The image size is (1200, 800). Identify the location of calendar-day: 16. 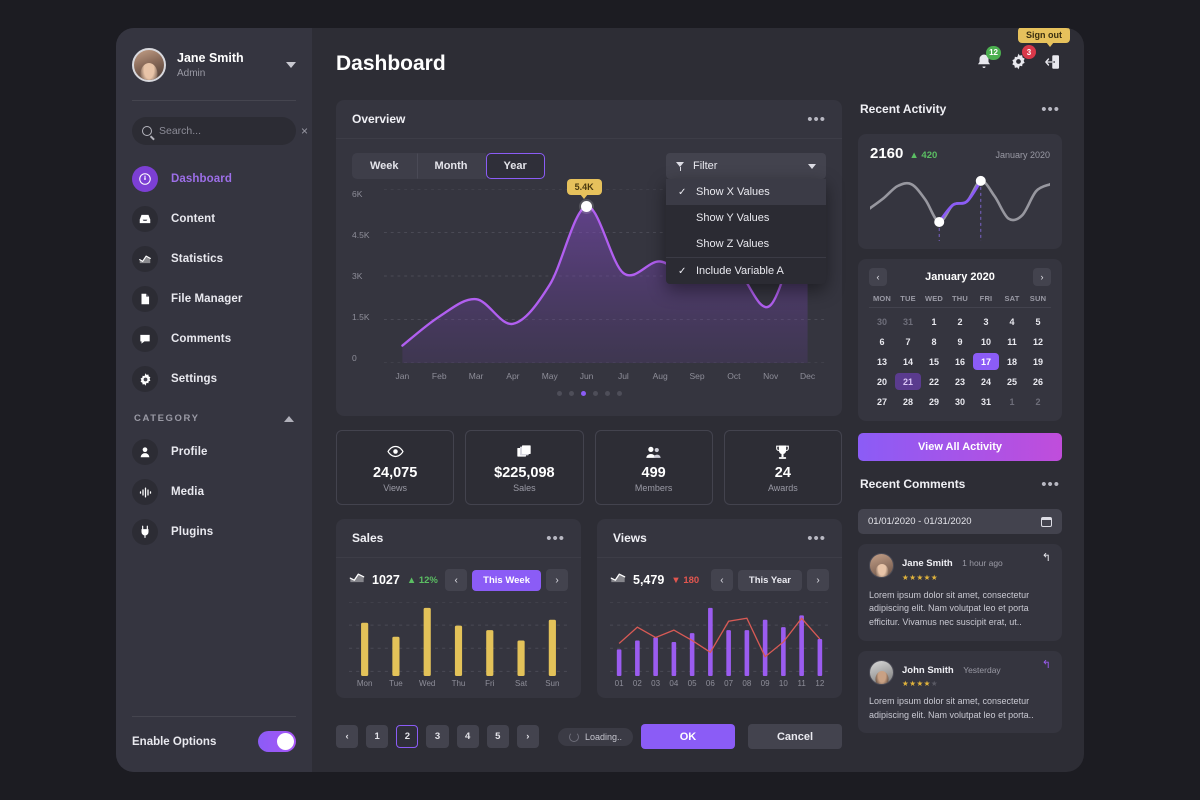
(959, 361).